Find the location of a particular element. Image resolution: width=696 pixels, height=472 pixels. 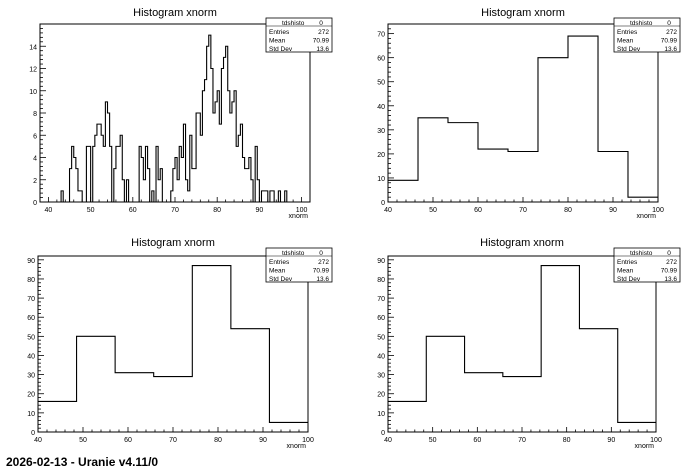

y-tick-label: 8 is located at coordinates (35, 114).